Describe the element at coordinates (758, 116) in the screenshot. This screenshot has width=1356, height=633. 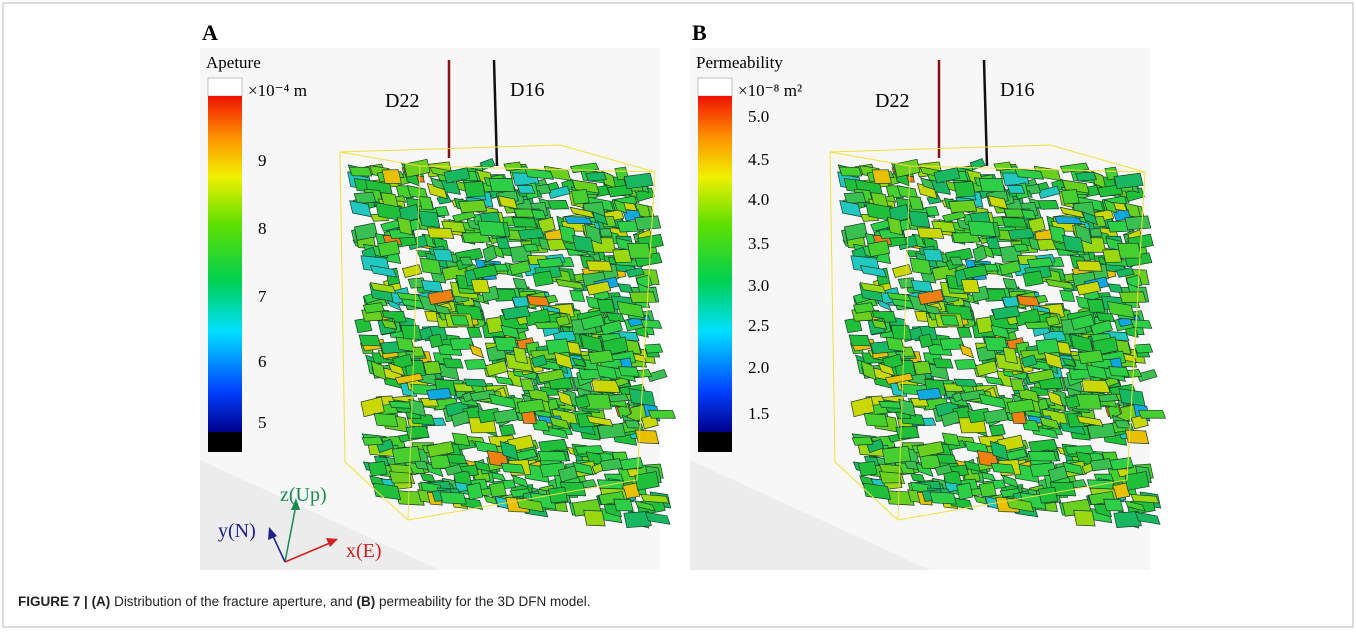
I see `colorbar-tick: 5.0` at that location.